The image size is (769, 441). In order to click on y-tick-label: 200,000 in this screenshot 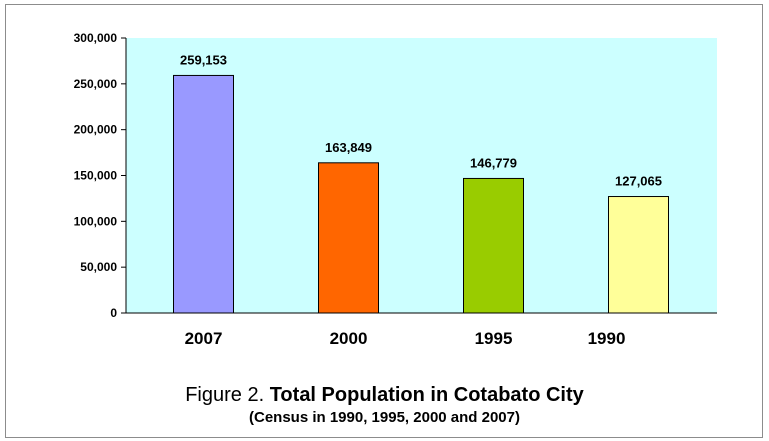, I will do `click(96, 130)`.